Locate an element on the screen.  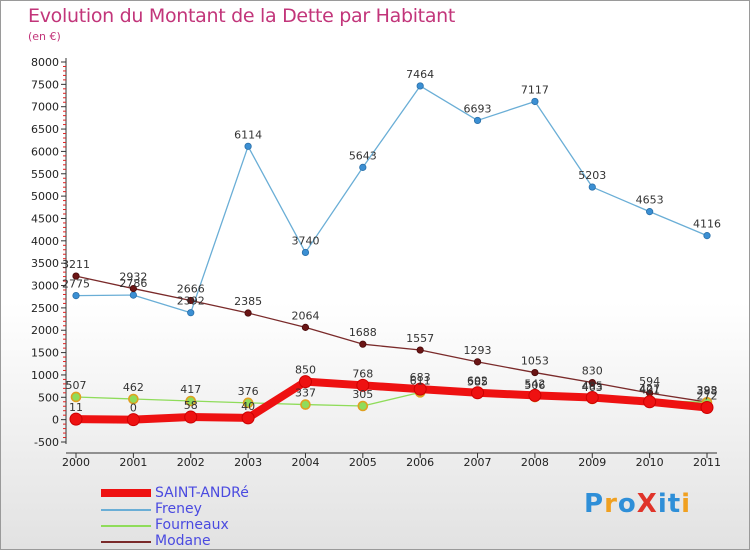
data-label: 40 is located at coordinates (248, 406).